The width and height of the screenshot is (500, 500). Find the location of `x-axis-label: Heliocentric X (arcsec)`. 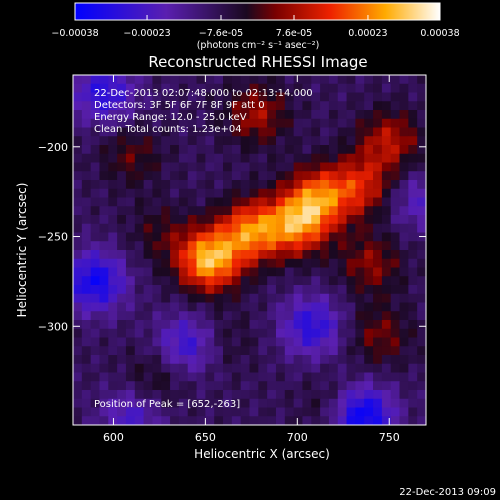

x-axis-label: Heliocentric X (arcsec) is located at coordinates (262, 454).